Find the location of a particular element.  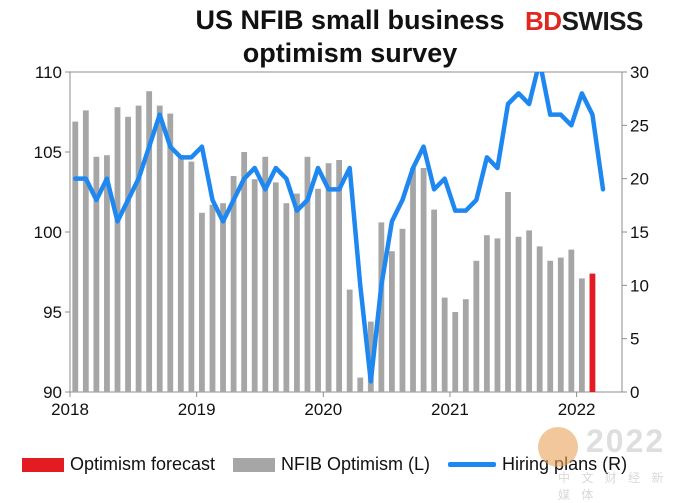

x-axis-tick-label: 2021 is located at coordinates (450, 409).